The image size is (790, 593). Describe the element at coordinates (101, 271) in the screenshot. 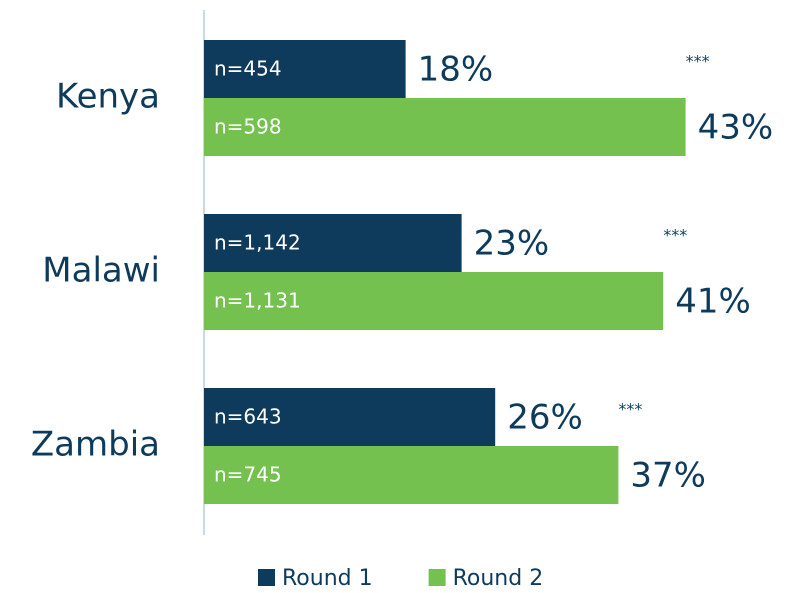

I see `category-label: Malawi` at that location.